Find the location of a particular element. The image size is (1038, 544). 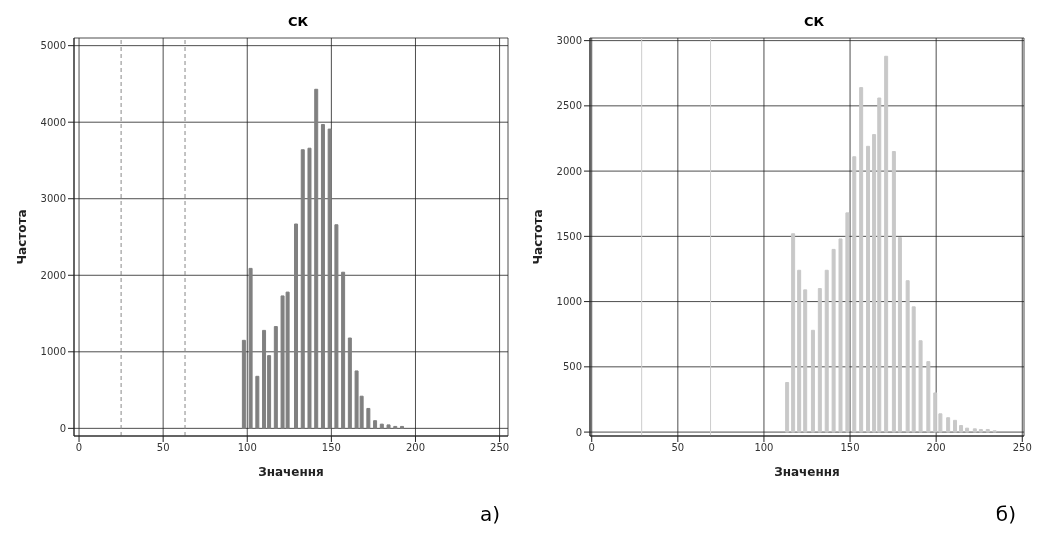

y-tick-label: 5000 is located at coordinates (53, 46).